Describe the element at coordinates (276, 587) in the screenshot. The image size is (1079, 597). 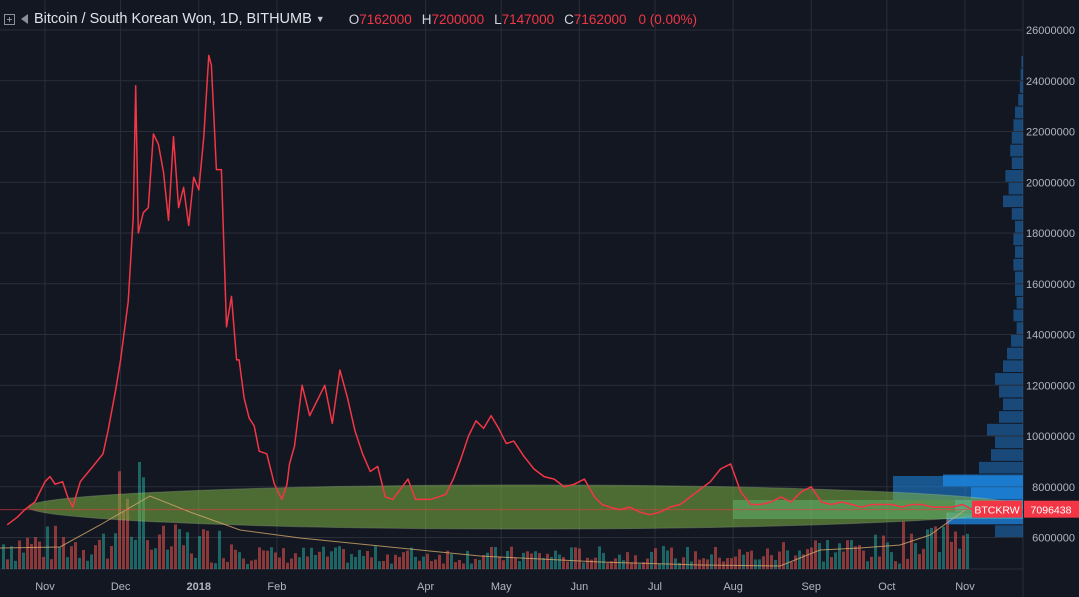
I see `x-tick-label: Feb` at that location.